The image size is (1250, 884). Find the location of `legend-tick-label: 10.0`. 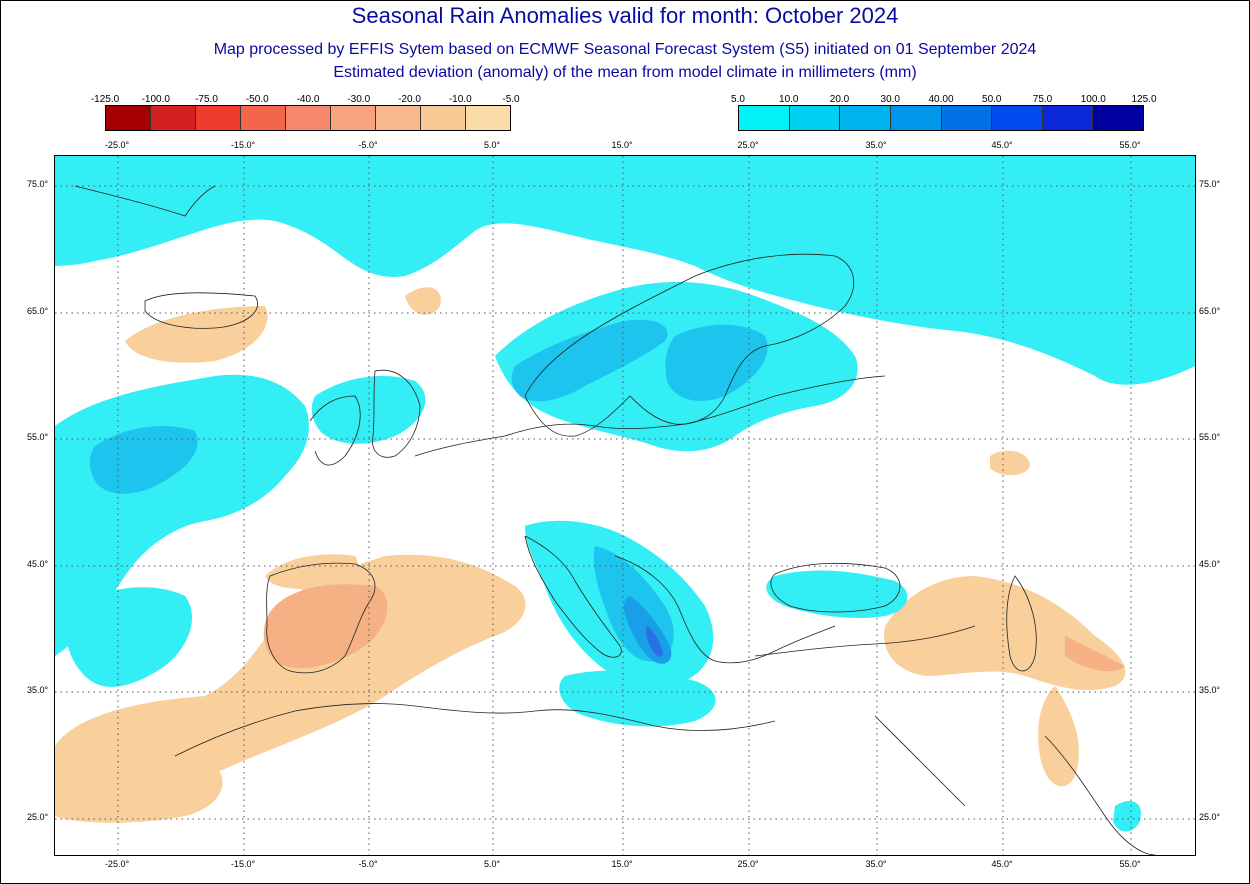

legend-tick-label: 10.0 is located at coordinates (789, 99).